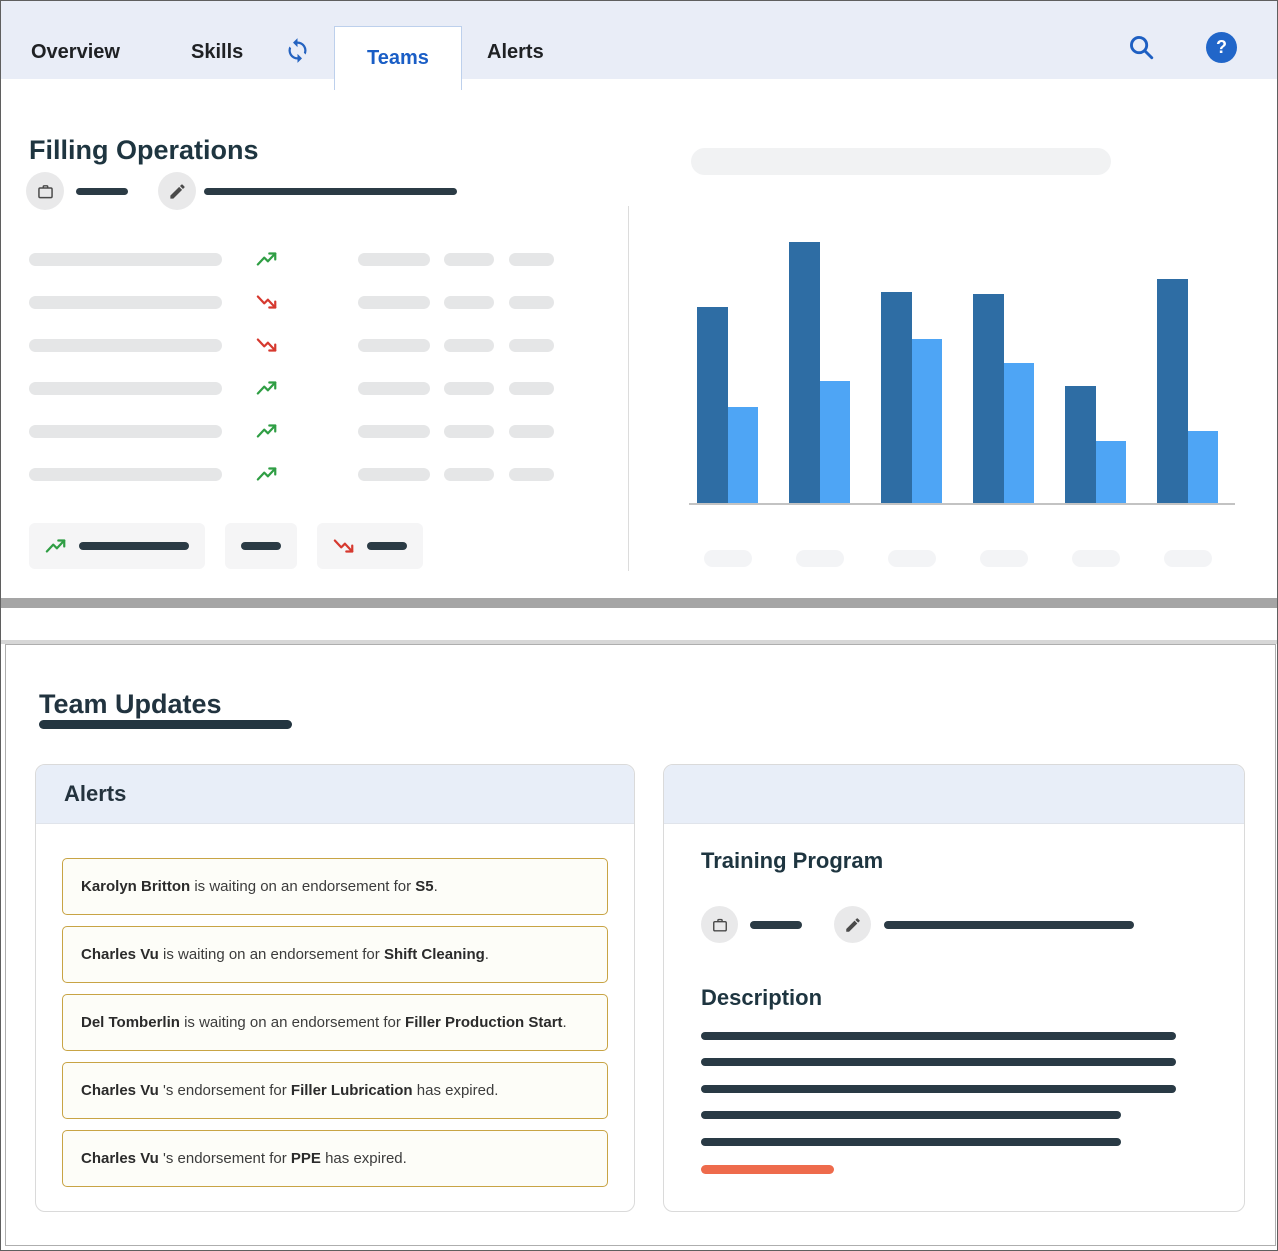 Image resolution: width=1278 pixels, height=1251 pixels. I want to click on legend-buttons, so click(226, 546).